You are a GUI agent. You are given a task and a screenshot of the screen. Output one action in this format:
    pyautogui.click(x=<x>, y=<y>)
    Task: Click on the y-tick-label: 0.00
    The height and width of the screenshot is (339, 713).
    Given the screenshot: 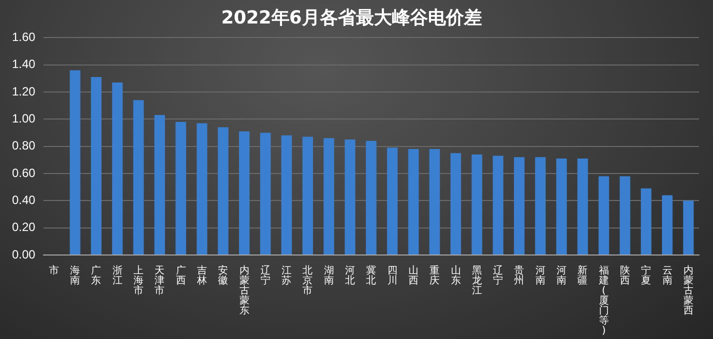 What is the action you would take?
    pyautogui.click(x=24, y=254)
    